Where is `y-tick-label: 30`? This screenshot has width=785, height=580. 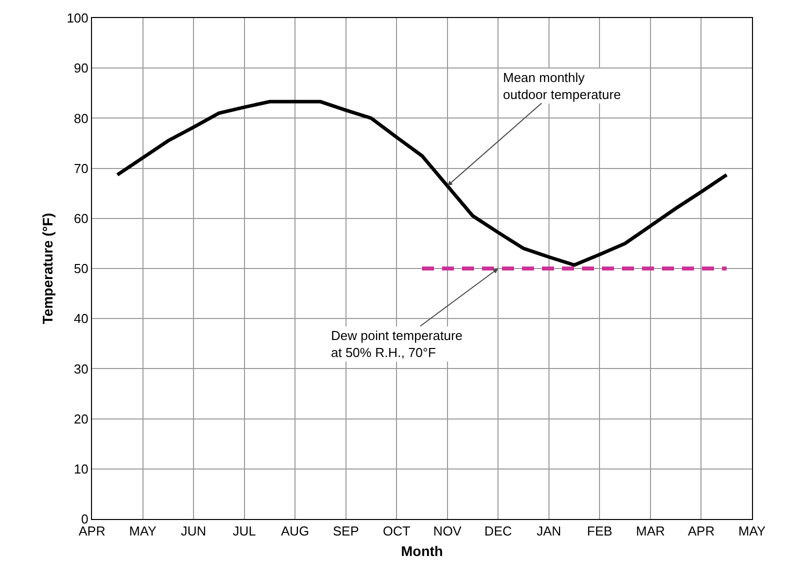
y-tick-label: 30 is located at coordinates (81, 368).